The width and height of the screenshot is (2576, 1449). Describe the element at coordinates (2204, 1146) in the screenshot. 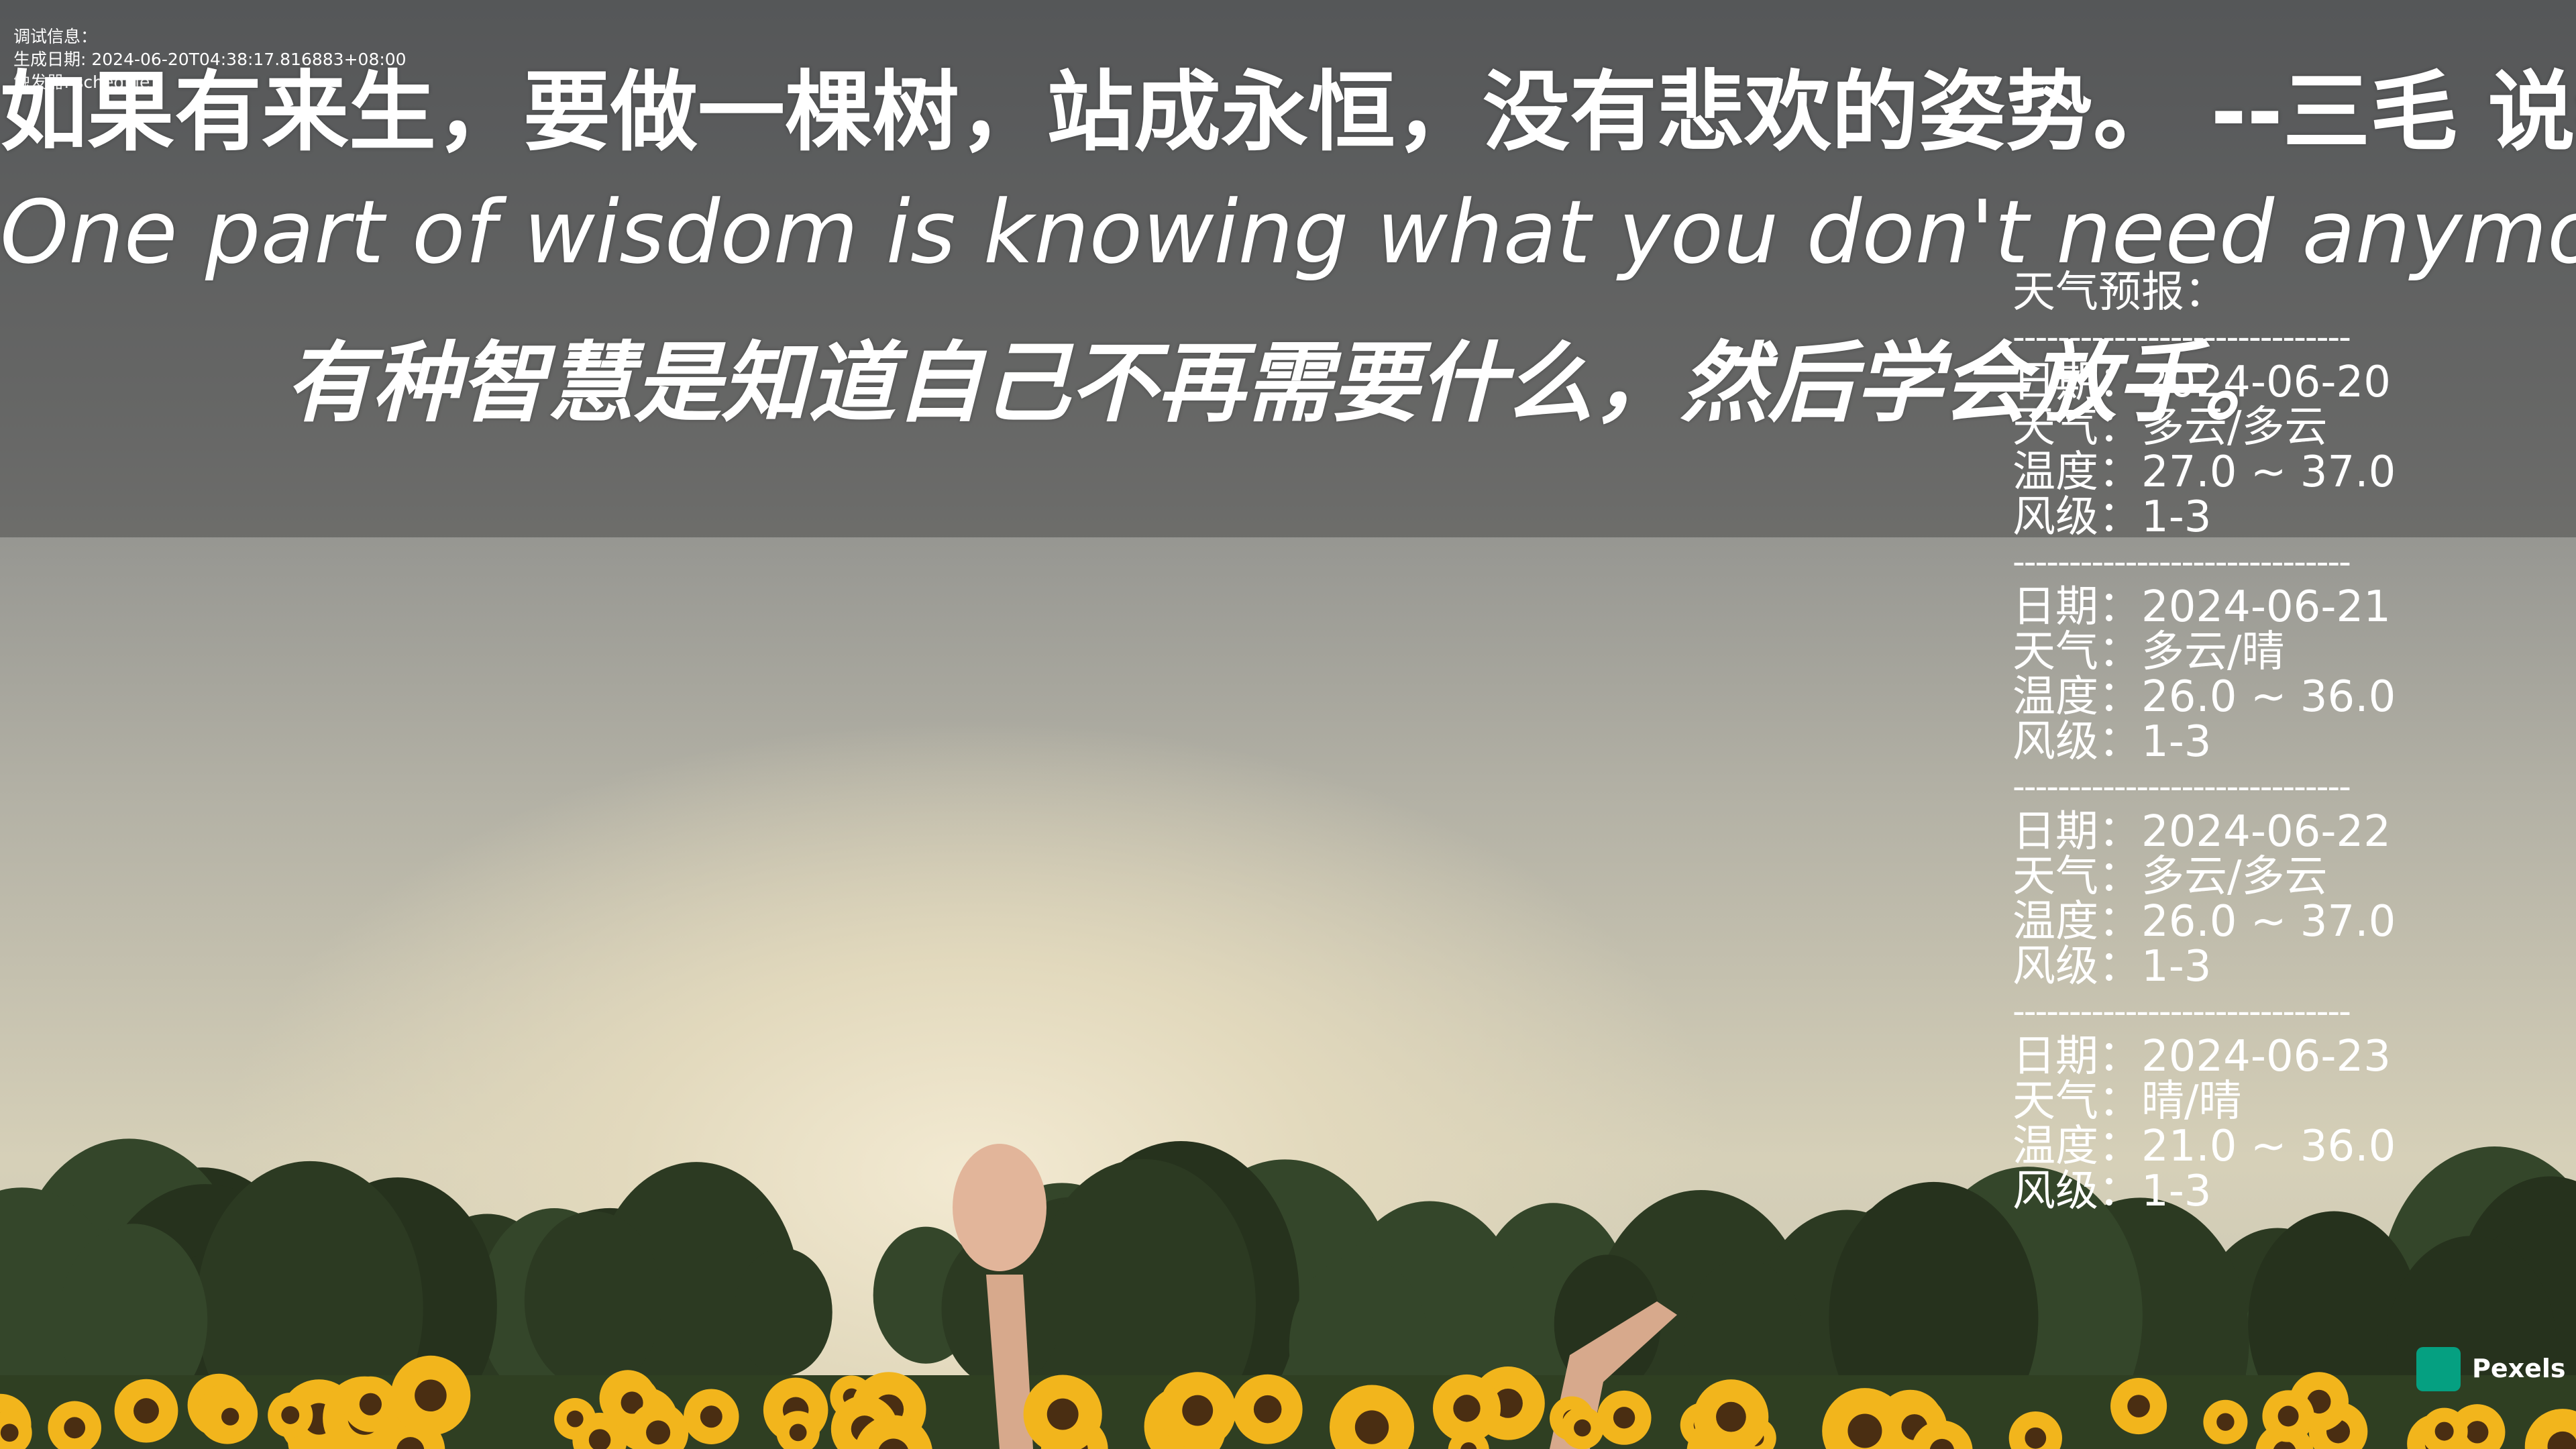

I see `weather-temperature: 温度：21.0 ~ 36.0` at that location.